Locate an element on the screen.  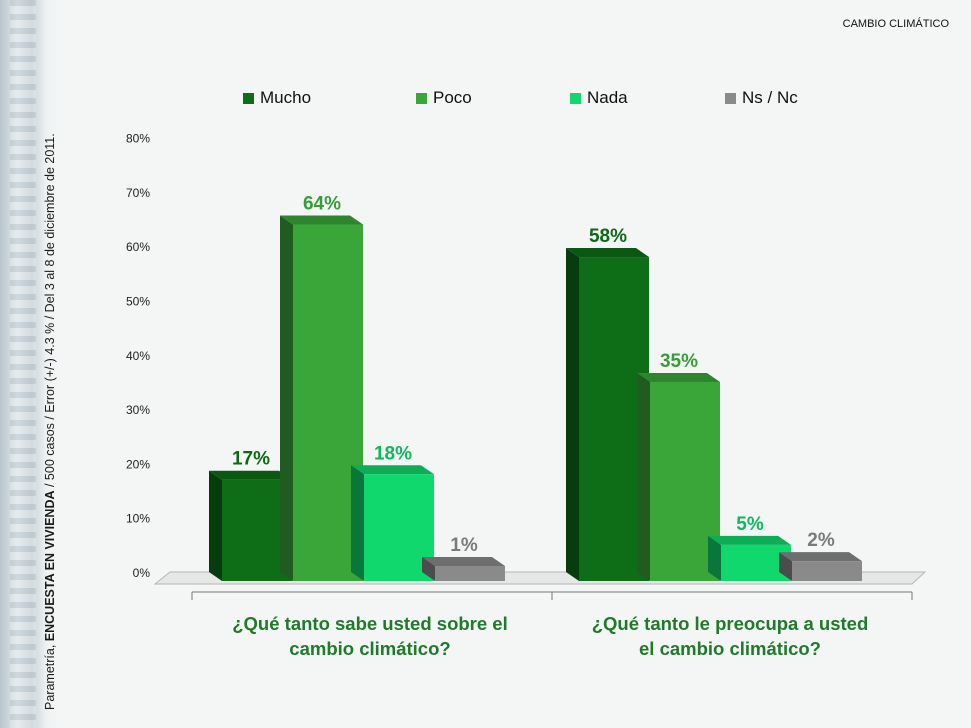
legend-swatch-mucho is located at coordinates (248, 98).